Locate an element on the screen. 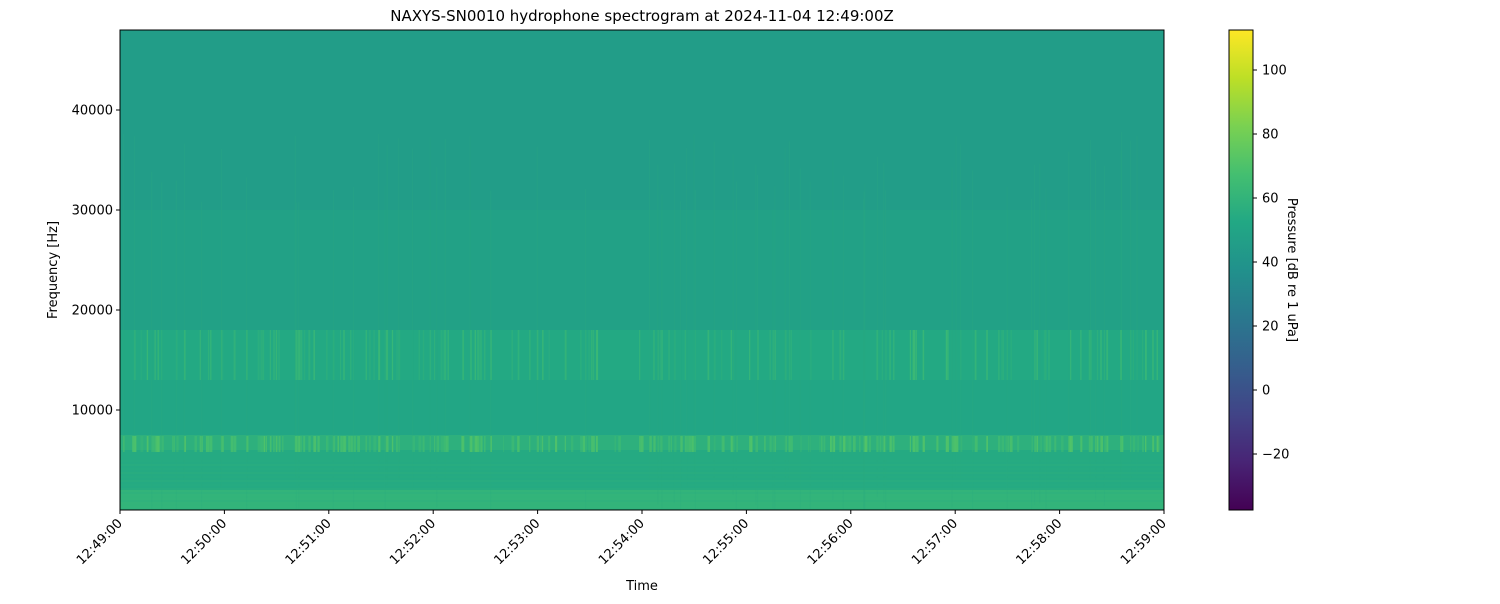  colorbar-tick-label: 20 is located at coordinates (1270, 327).